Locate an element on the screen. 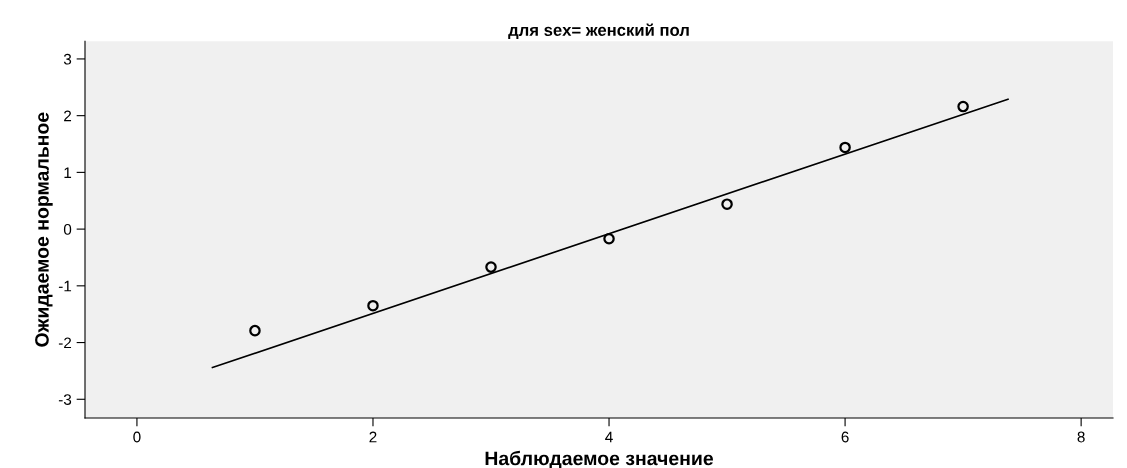 This screenshot has height=468, width=1127. y-tick-label: 2 is located at coordinates (68, 116).